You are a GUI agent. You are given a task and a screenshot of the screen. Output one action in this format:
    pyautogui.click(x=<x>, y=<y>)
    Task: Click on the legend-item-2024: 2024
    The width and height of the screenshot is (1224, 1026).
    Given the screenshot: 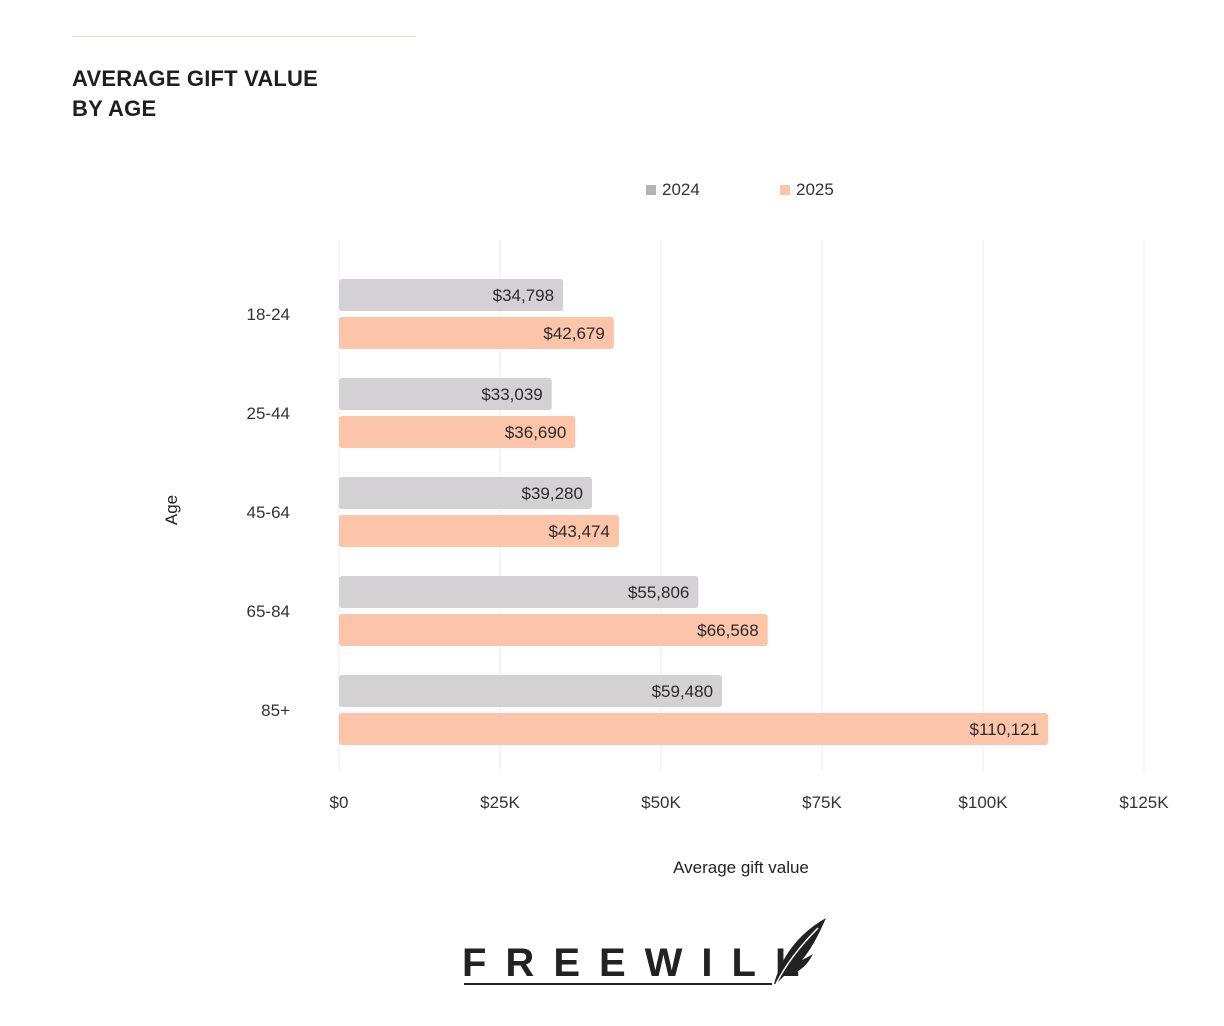 What is the action you would take?
    pyautogui.click(x=673, y=190)
    